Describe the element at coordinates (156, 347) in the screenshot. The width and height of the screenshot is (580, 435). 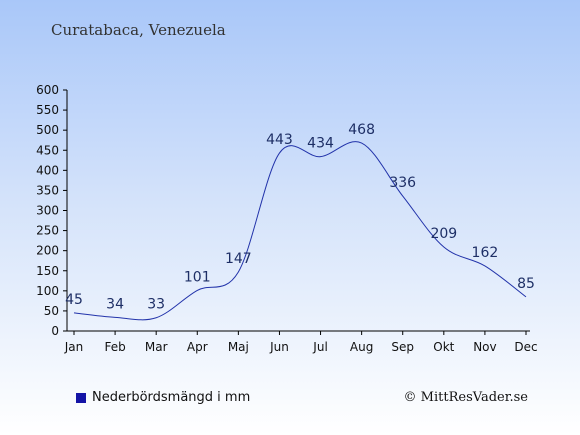
I see `x-tick-label: Mar` at that location.